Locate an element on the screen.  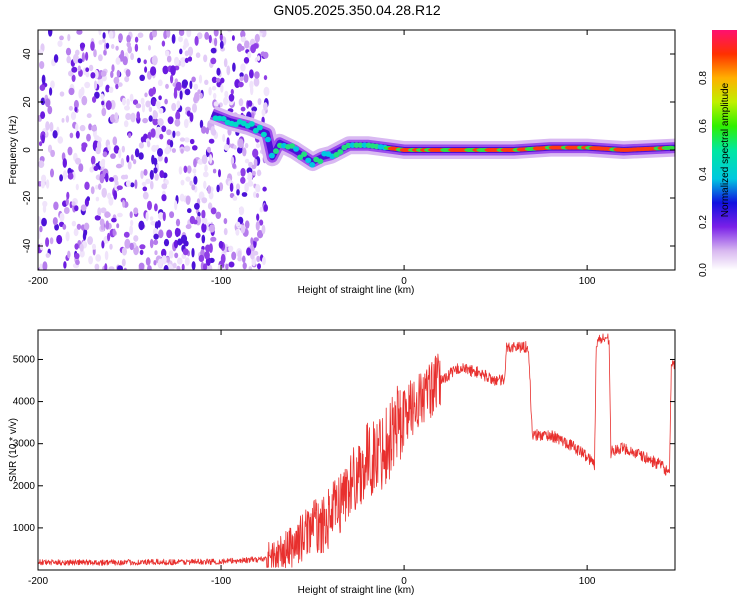
colorbar-tick-label-3: 0.6 is located at coordinates (703, 126).